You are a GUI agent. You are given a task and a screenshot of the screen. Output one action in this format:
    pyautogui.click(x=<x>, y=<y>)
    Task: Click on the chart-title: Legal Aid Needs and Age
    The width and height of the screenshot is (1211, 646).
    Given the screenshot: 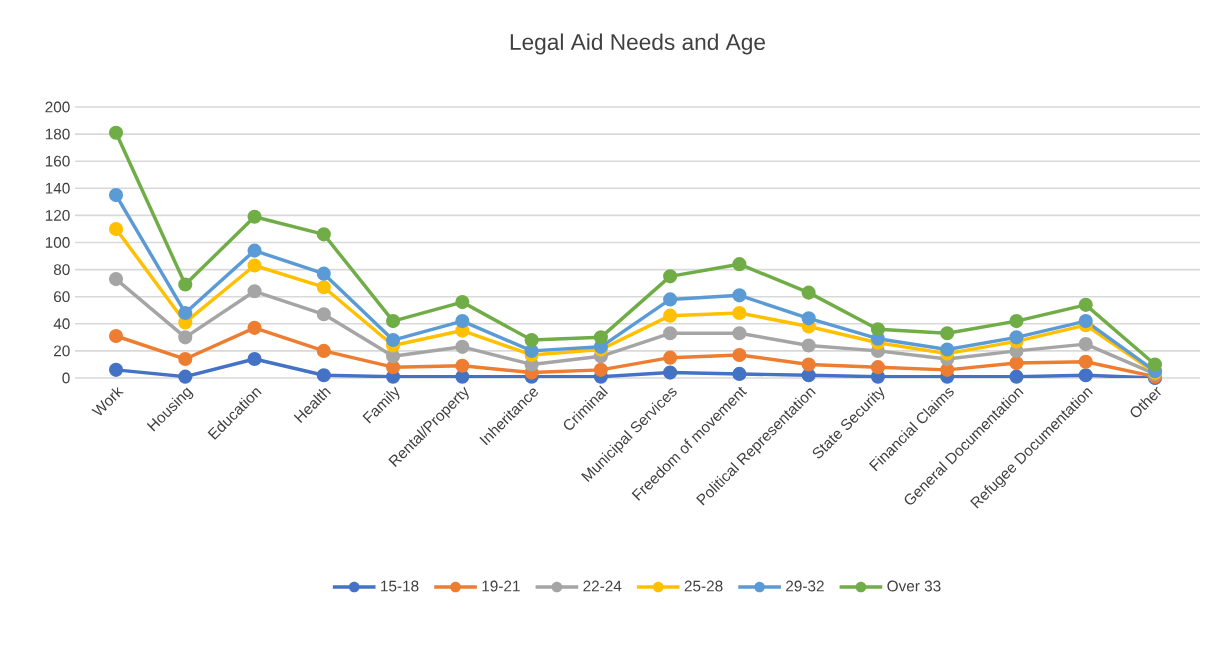 What is the action you would take?
    pyautogui.click(x=637, y=44)
    